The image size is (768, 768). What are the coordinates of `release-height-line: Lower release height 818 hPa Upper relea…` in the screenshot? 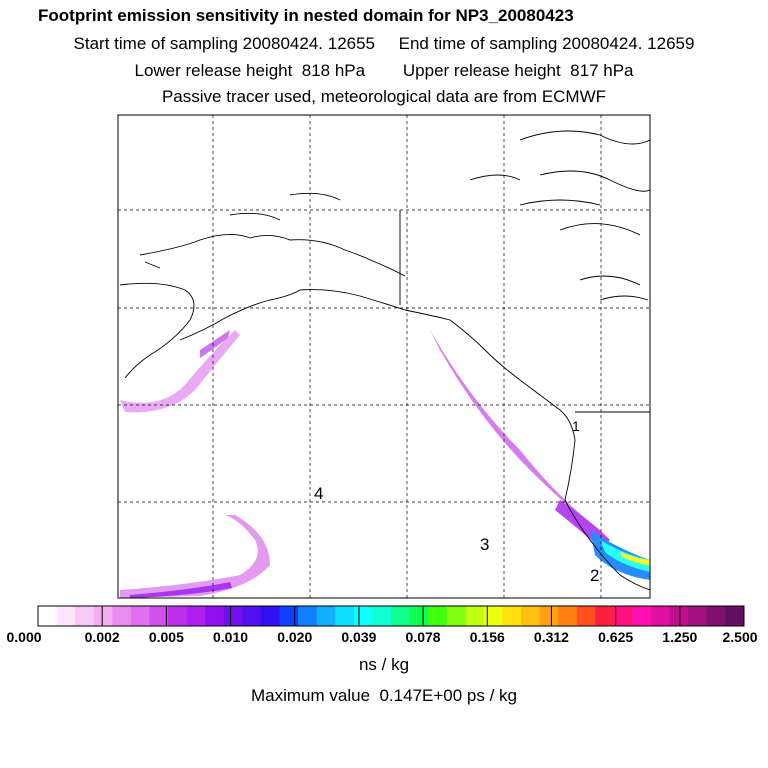 It's located at (384, 70).